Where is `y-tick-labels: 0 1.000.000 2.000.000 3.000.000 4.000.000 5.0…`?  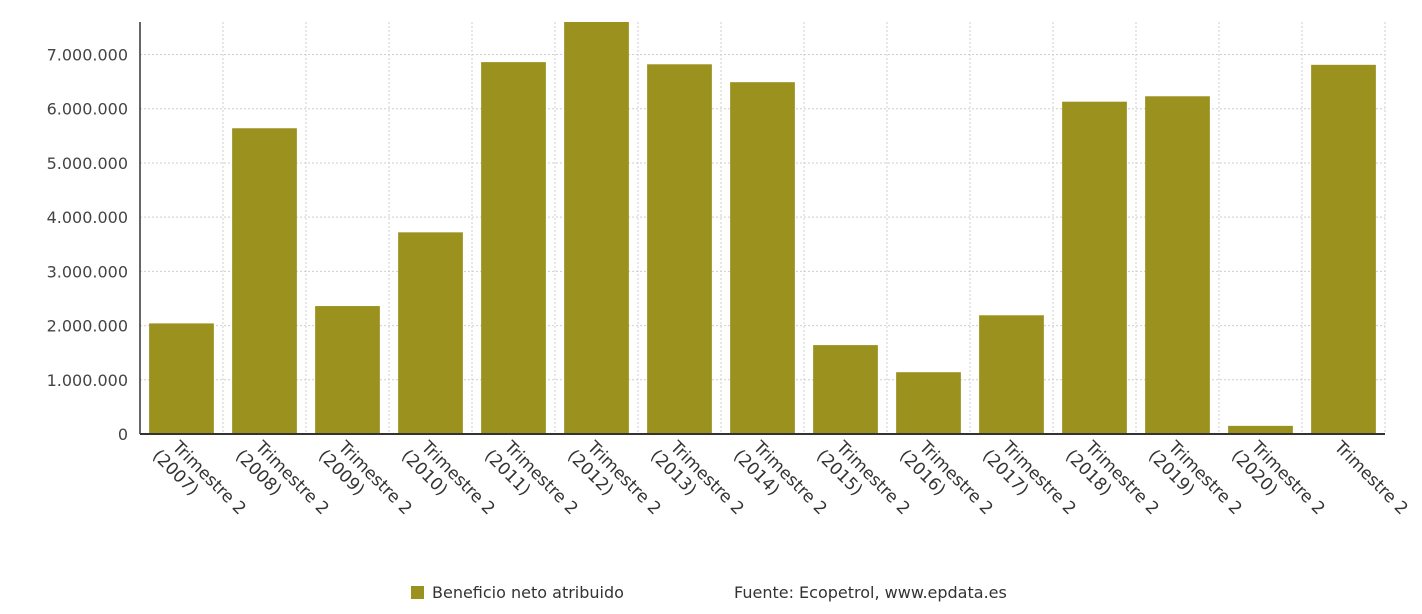
y-tick-labels: 0 1.000.000 2.000.000 3.000.000 4.000.000 5.0… is located at coordinates (87, 245).